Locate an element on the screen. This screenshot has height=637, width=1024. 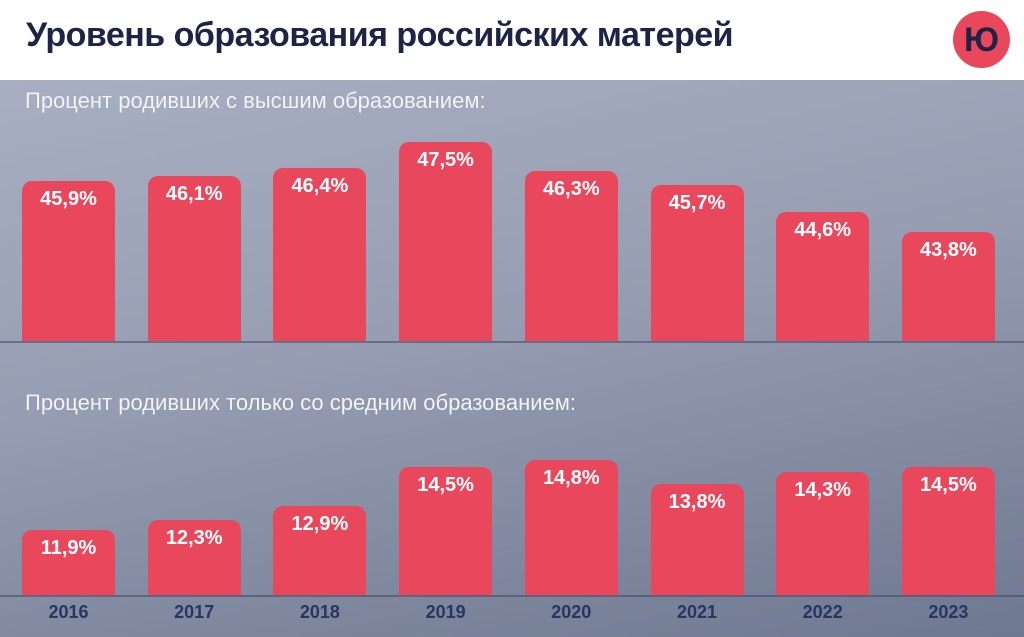
bar-2016: 45,9% is located at coordinates (68, 260).